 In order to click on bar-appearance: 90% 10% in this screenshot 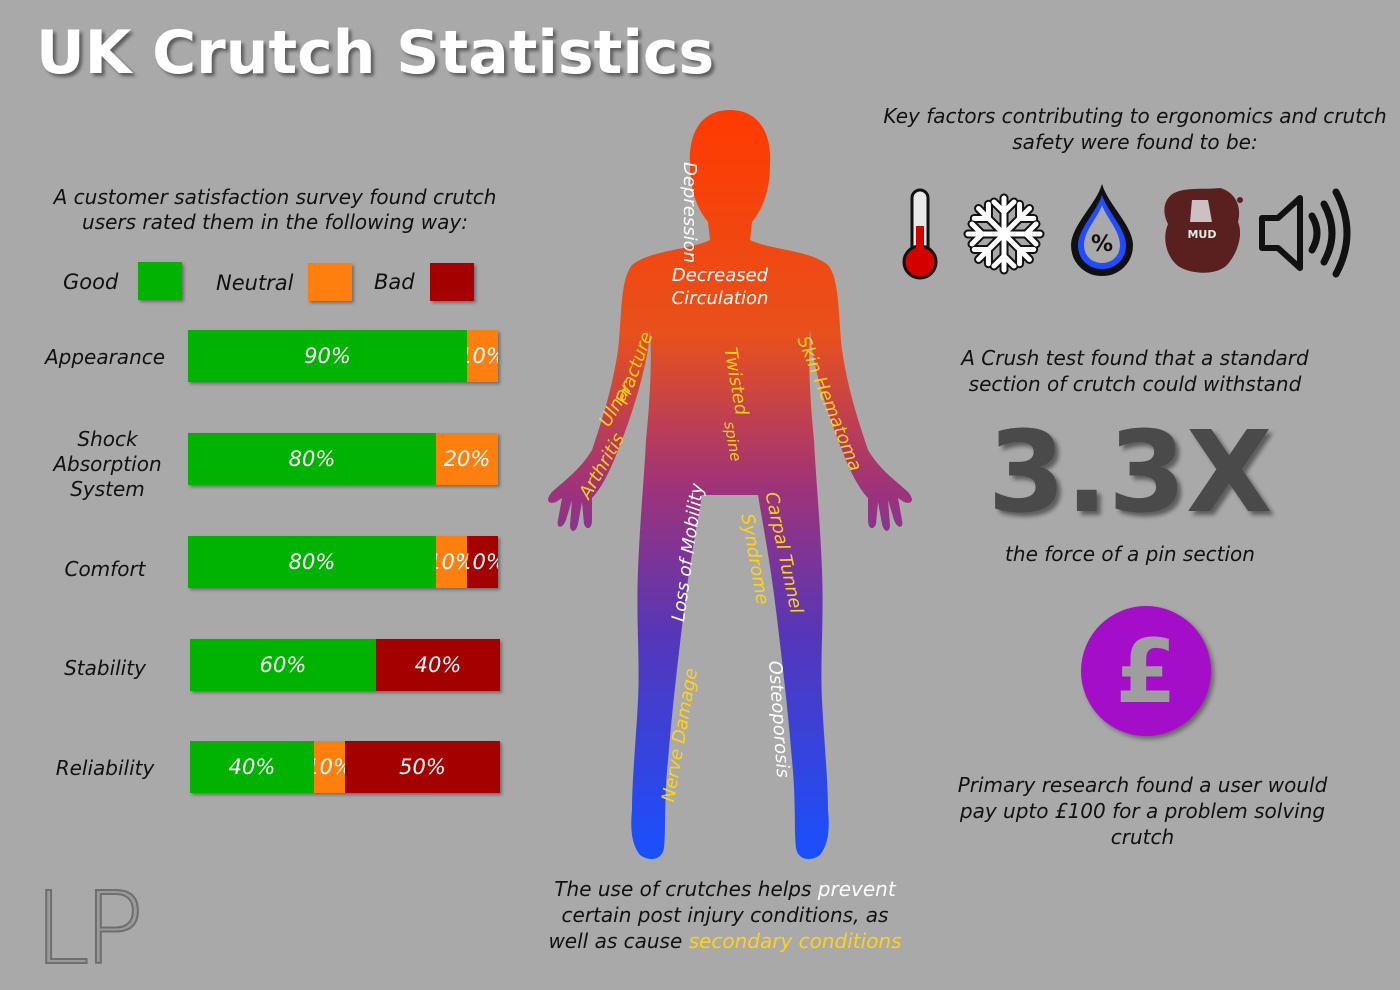, I will do `click(343, 356)`.